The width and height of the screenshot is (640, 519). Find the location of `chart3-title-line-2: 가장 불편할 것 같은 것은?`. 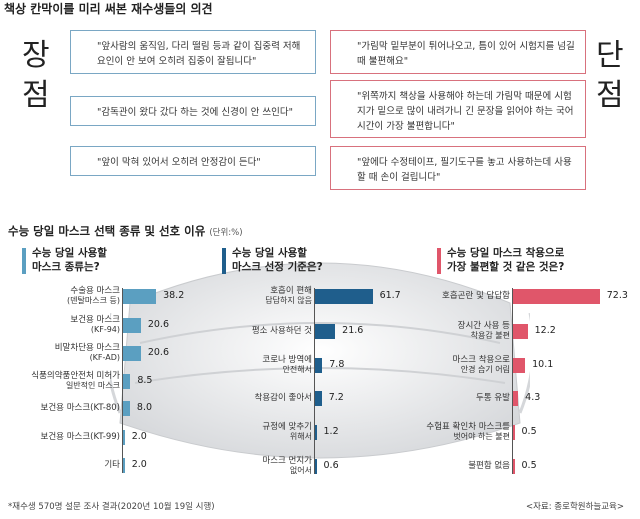

chart3-title-line-2: 가장 불편할 것 같은 것은? is located at coordinates (506, 267).